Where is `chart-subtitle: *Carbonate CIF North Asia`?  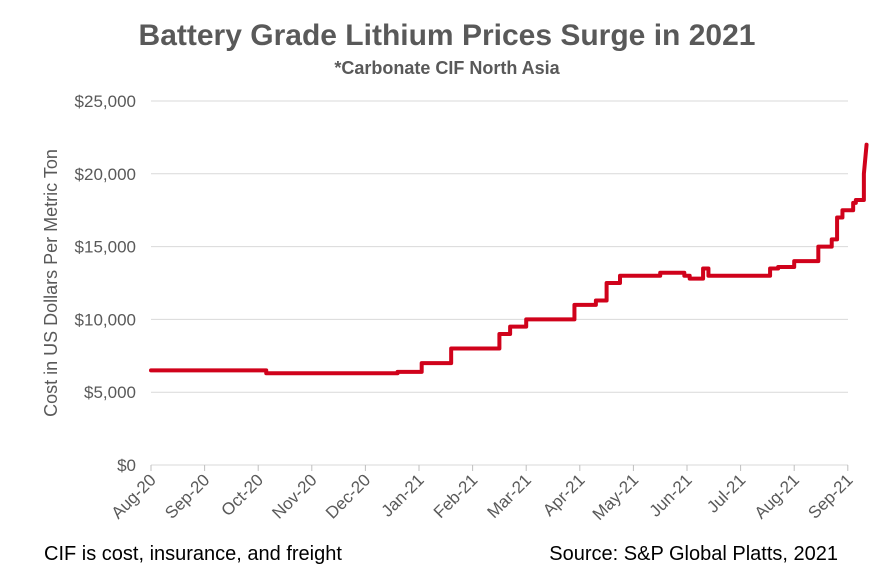 chart-subtitle: *Carbonate CIF North Asia is located at coordinates (447, 68).